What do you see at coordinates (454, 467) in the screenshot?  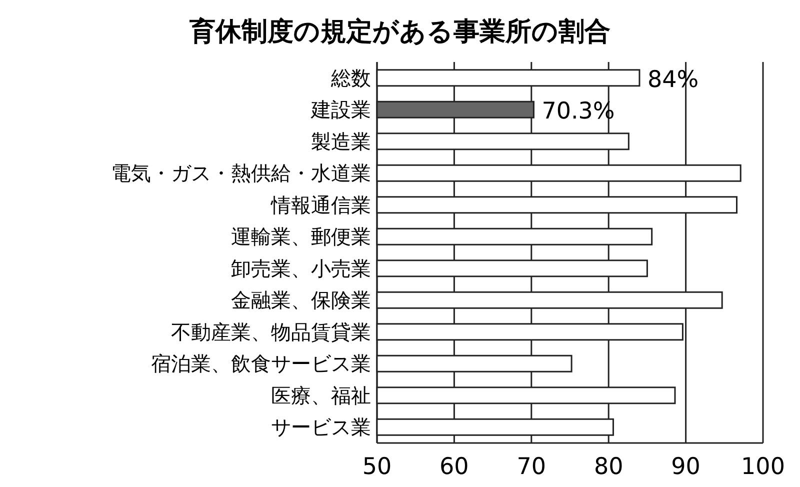 I see `x-tick-label: 60` at bounding box center [454, 467].